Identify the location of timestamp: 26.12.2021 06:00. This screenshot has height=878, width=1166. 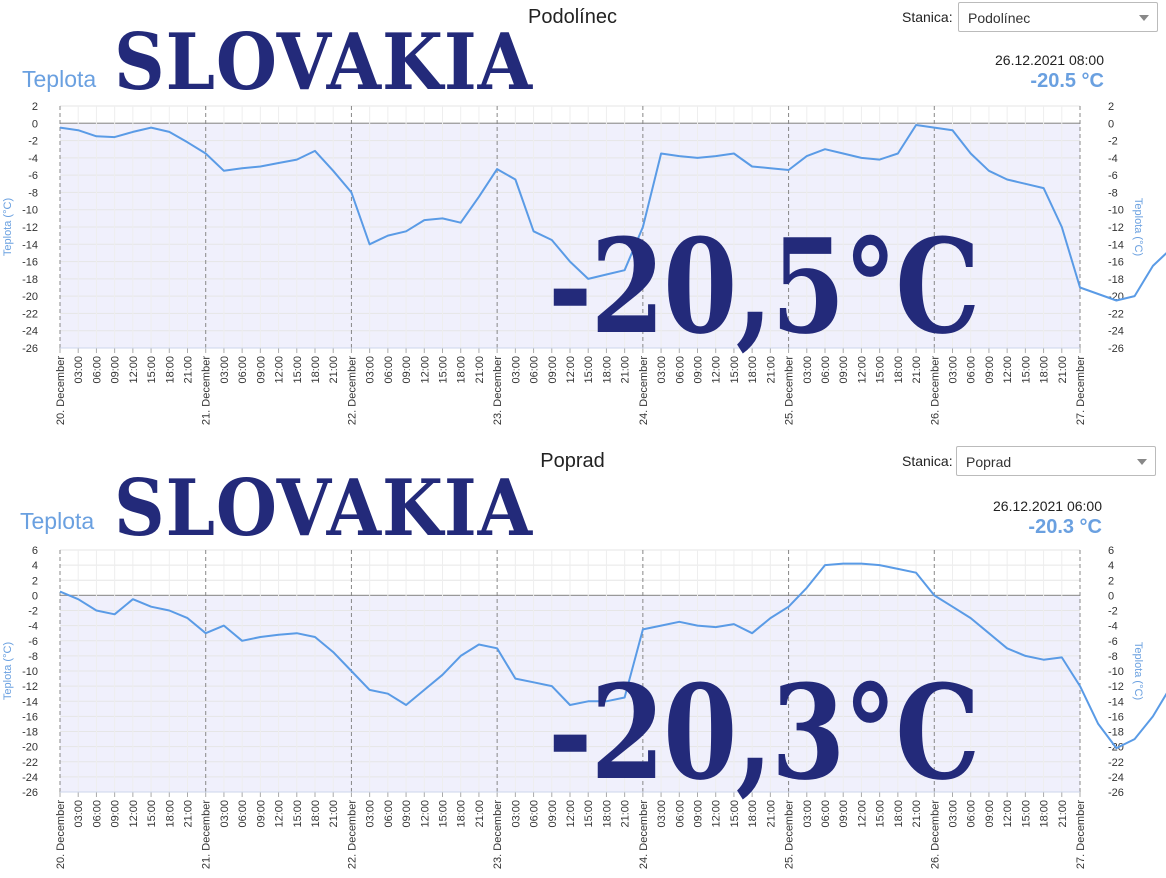
(1047, 506).